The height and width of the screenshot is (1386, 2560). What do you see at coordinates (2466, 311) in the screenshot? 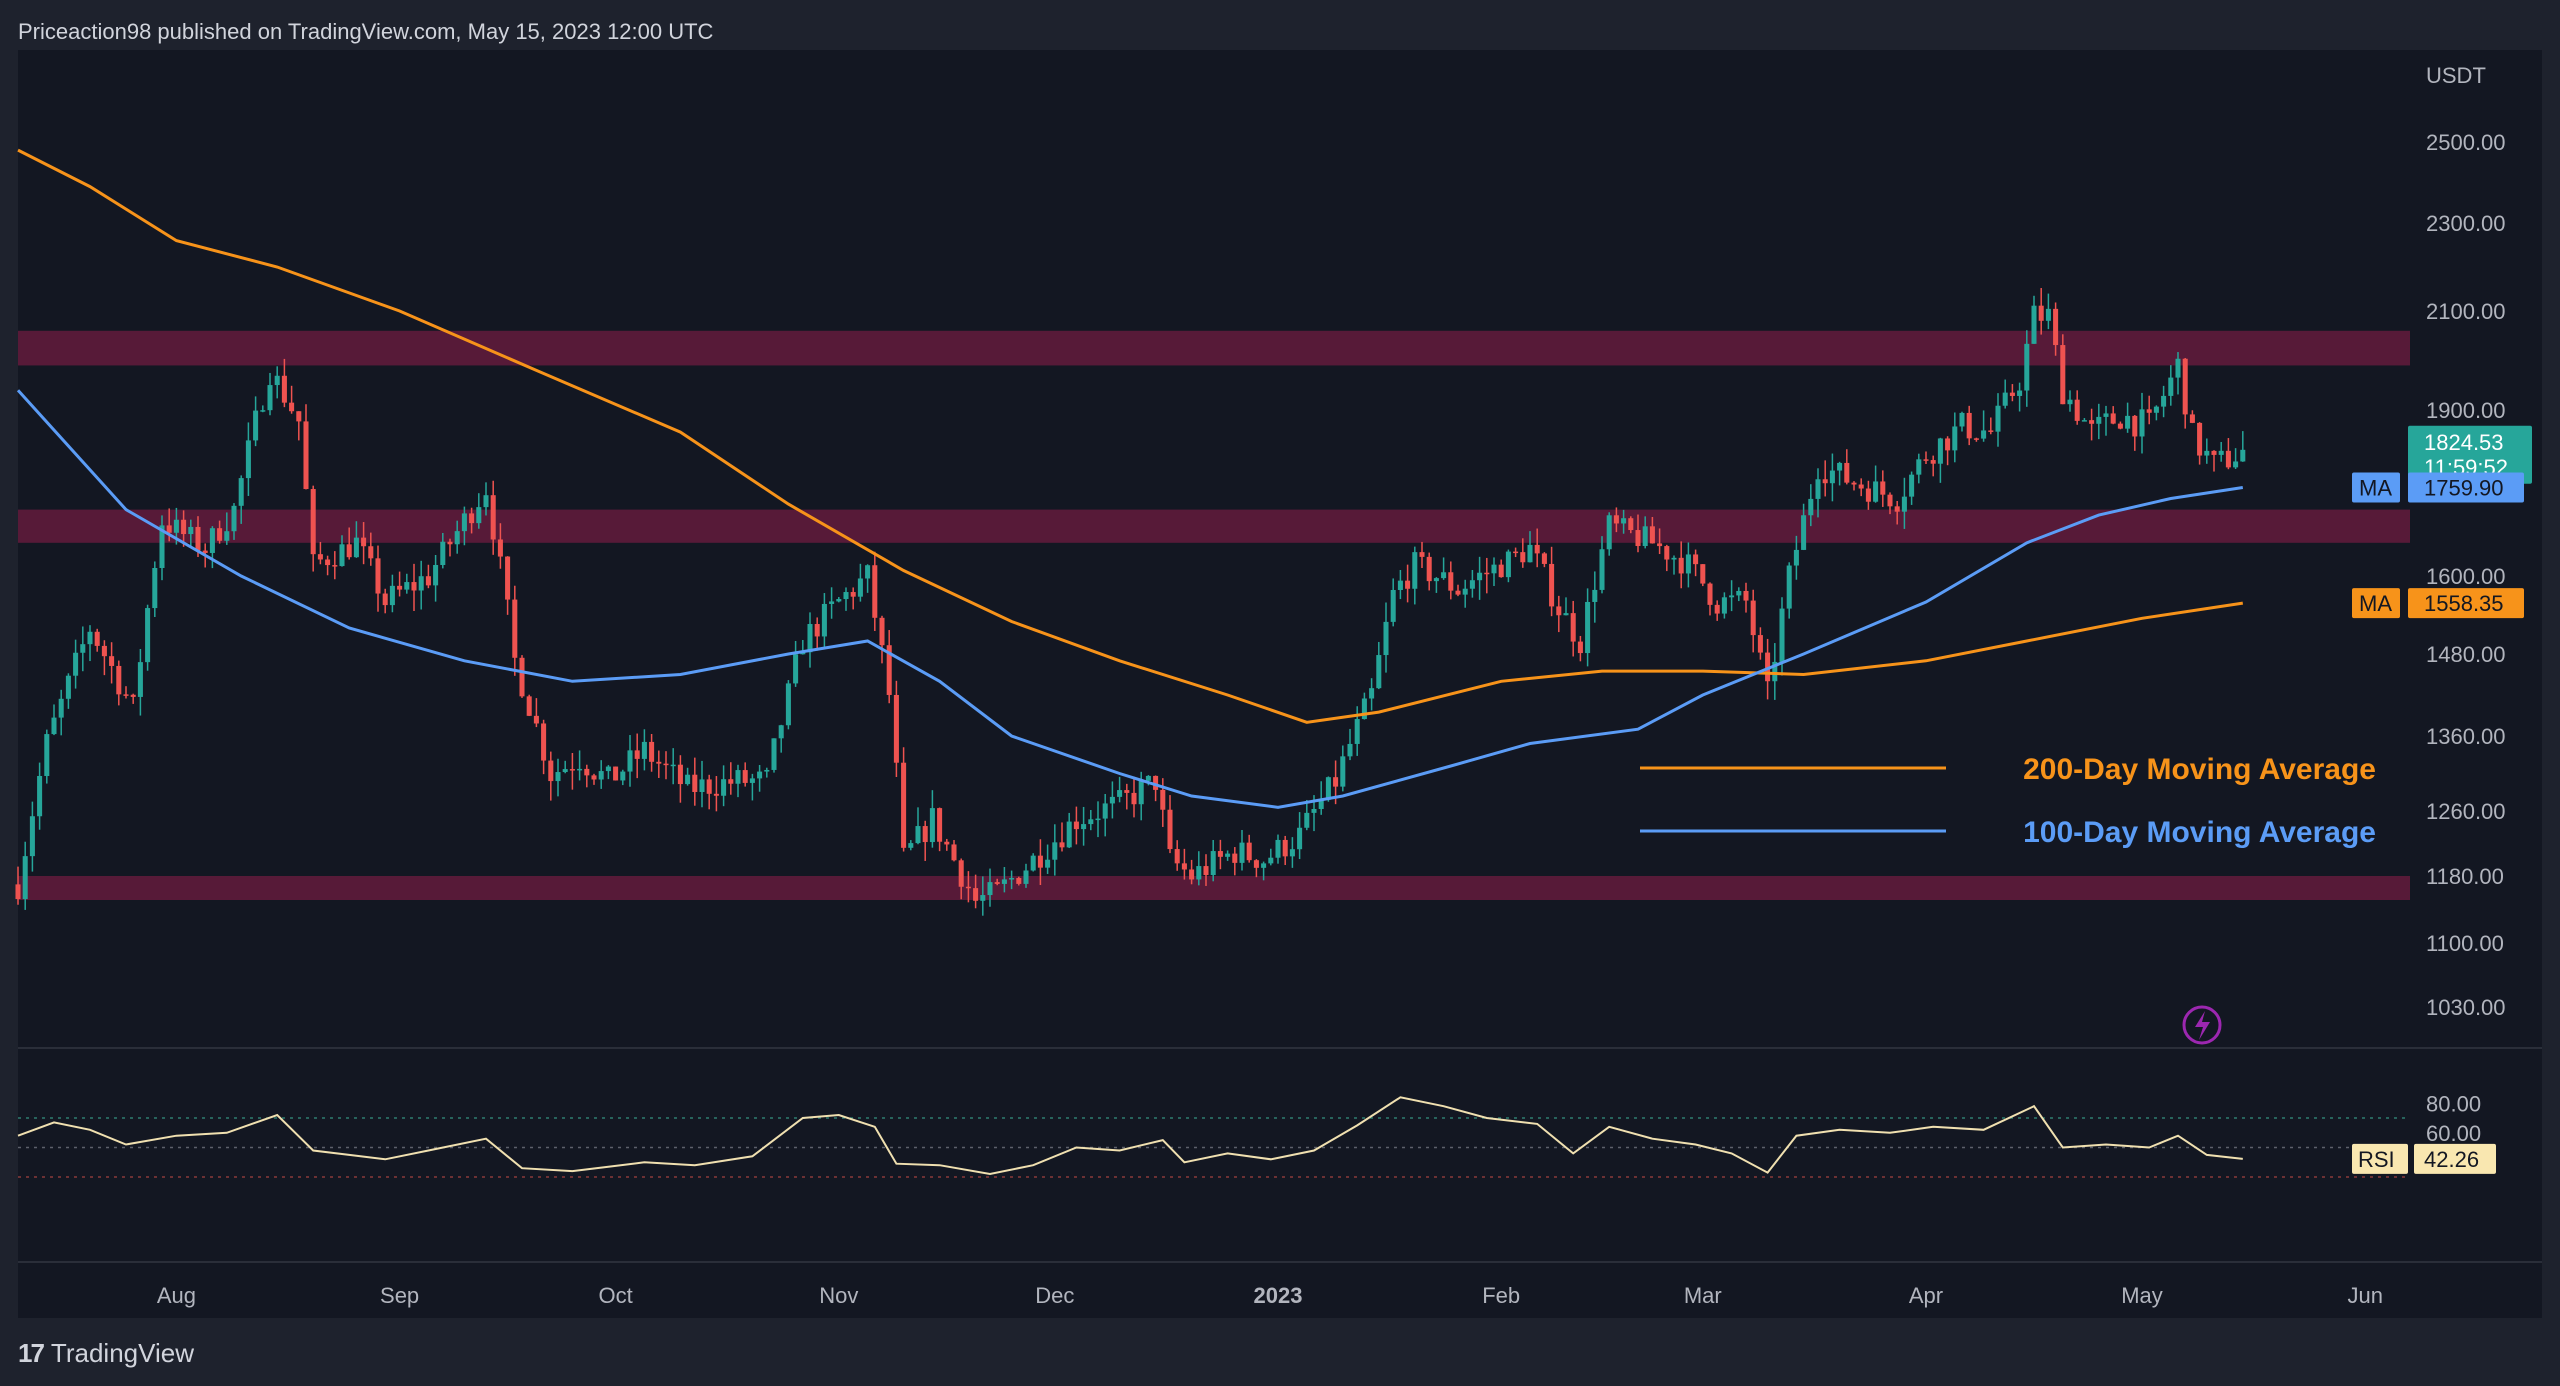
I see `price-tick-label: 2100.00` at bounding box center [2466, 311].